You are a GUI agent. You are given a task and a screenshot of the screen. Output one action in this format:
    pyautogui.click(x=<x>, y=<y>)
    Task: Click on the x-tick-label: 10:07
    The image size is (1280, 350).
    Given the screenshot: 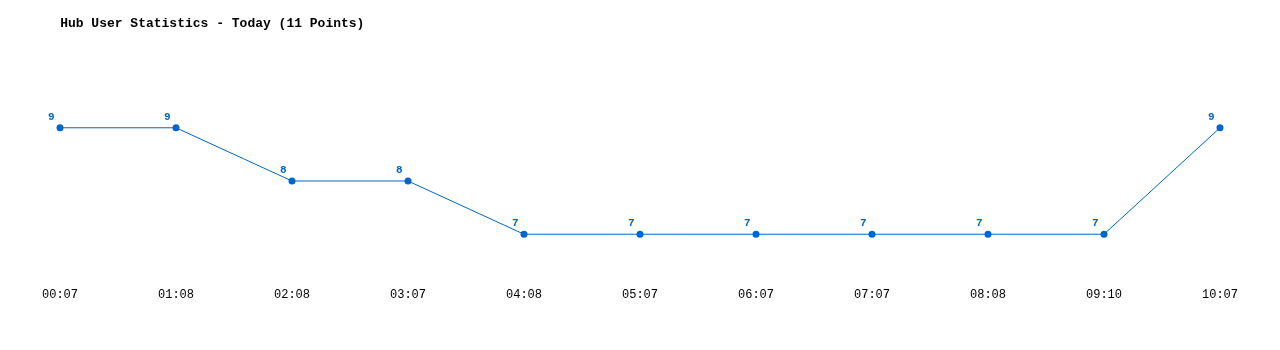 What is the action you would take?
    pyautogui.click(x=1220, y=295)
    